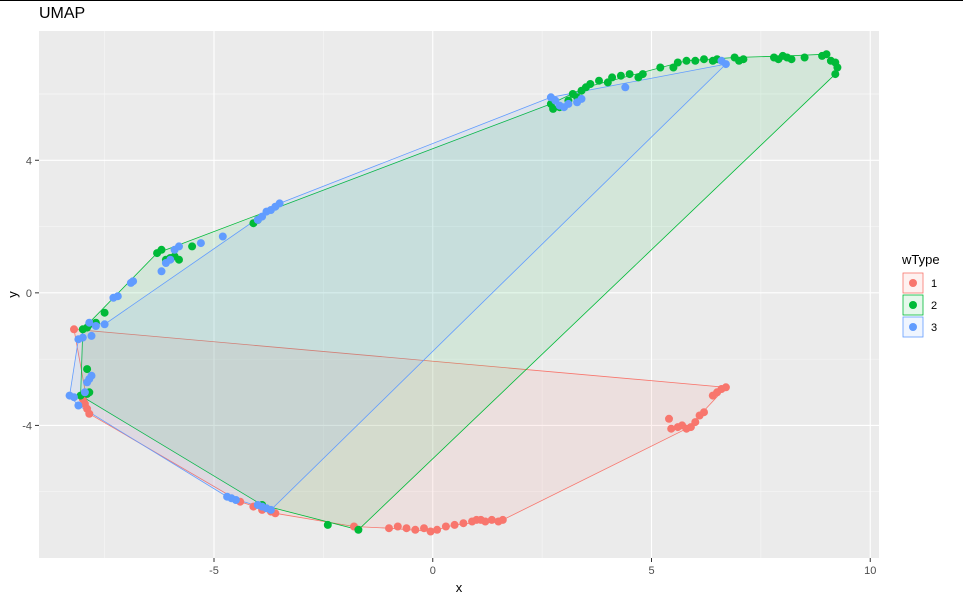  What do you see at coordinates (29, 161) in the screenshot?
I see `y-tick-label: 4` at bounding box center [29, 161].